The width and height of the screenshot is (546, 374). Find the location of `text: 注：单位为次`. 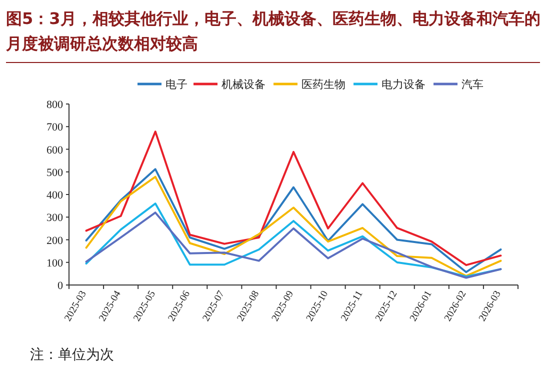

text: 注：单位为次 is located at coordinates (72, 355).